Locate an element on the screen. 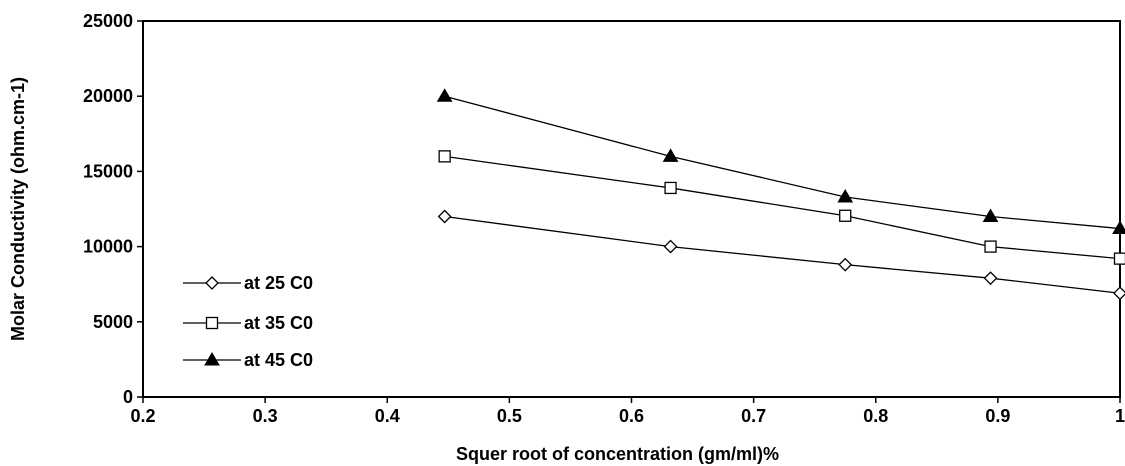 The image size is (1125, 466). y-tick-label: 5000 is located at coordinates (113, 322).